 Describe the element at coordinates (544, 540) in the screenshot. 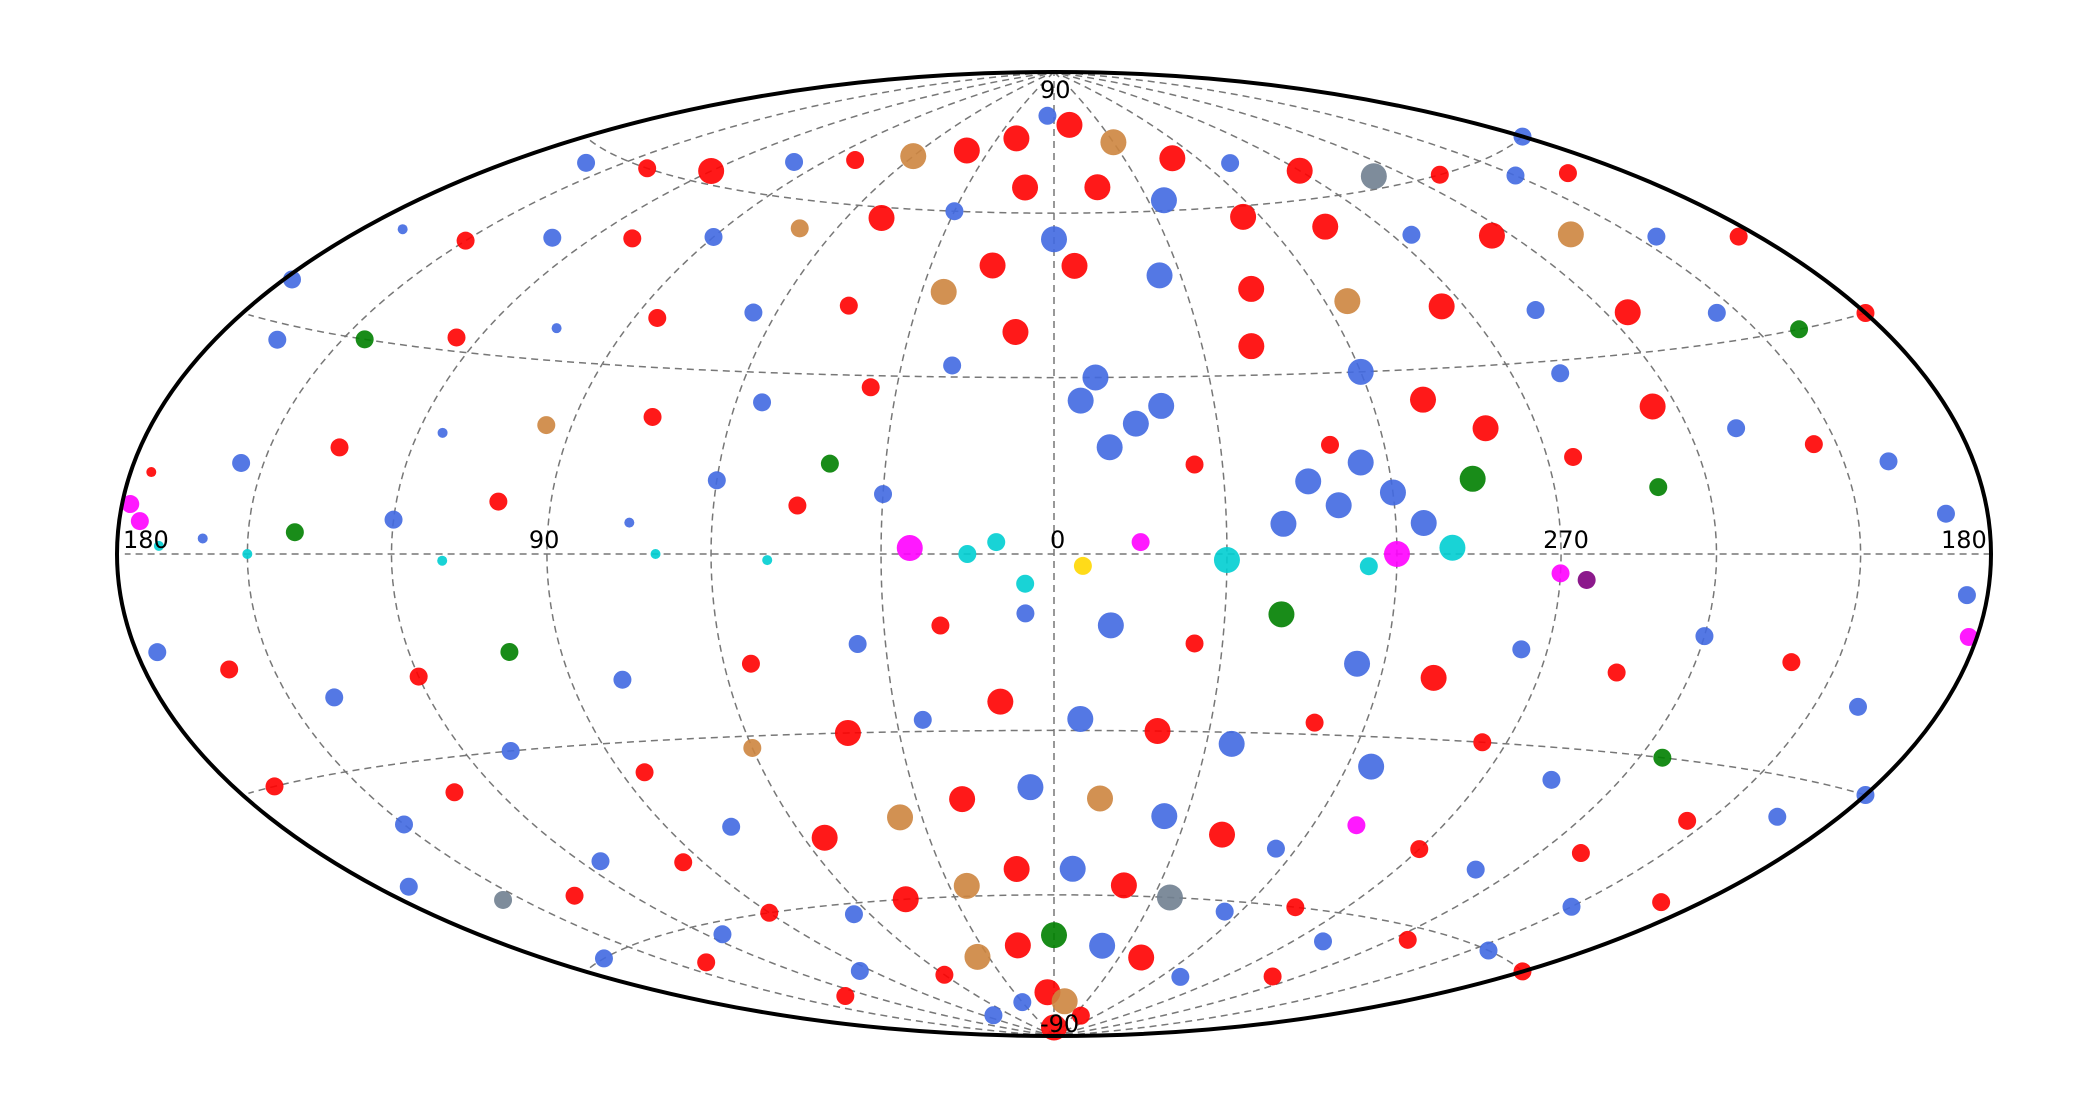

I see `x-tick-label: 90` at that location.